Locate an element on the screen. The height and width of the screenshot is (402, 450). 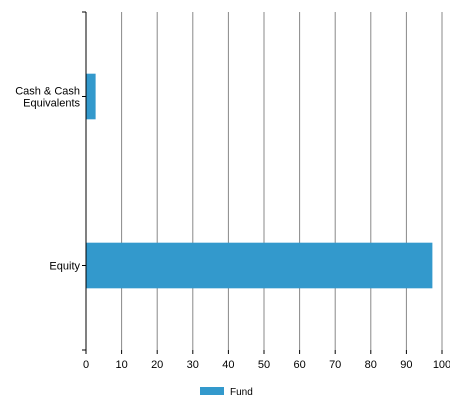
x-tick-label: 30 is located at coordinates (193, 365).